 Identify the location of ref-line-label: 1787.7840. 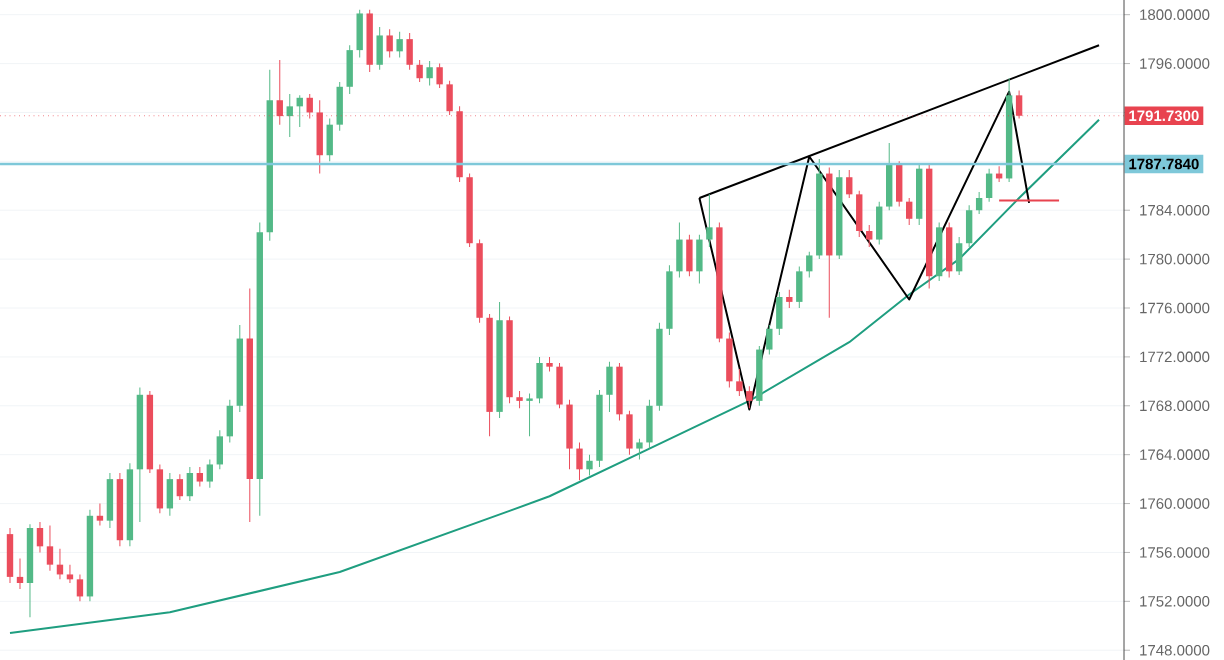
(1164, 164).